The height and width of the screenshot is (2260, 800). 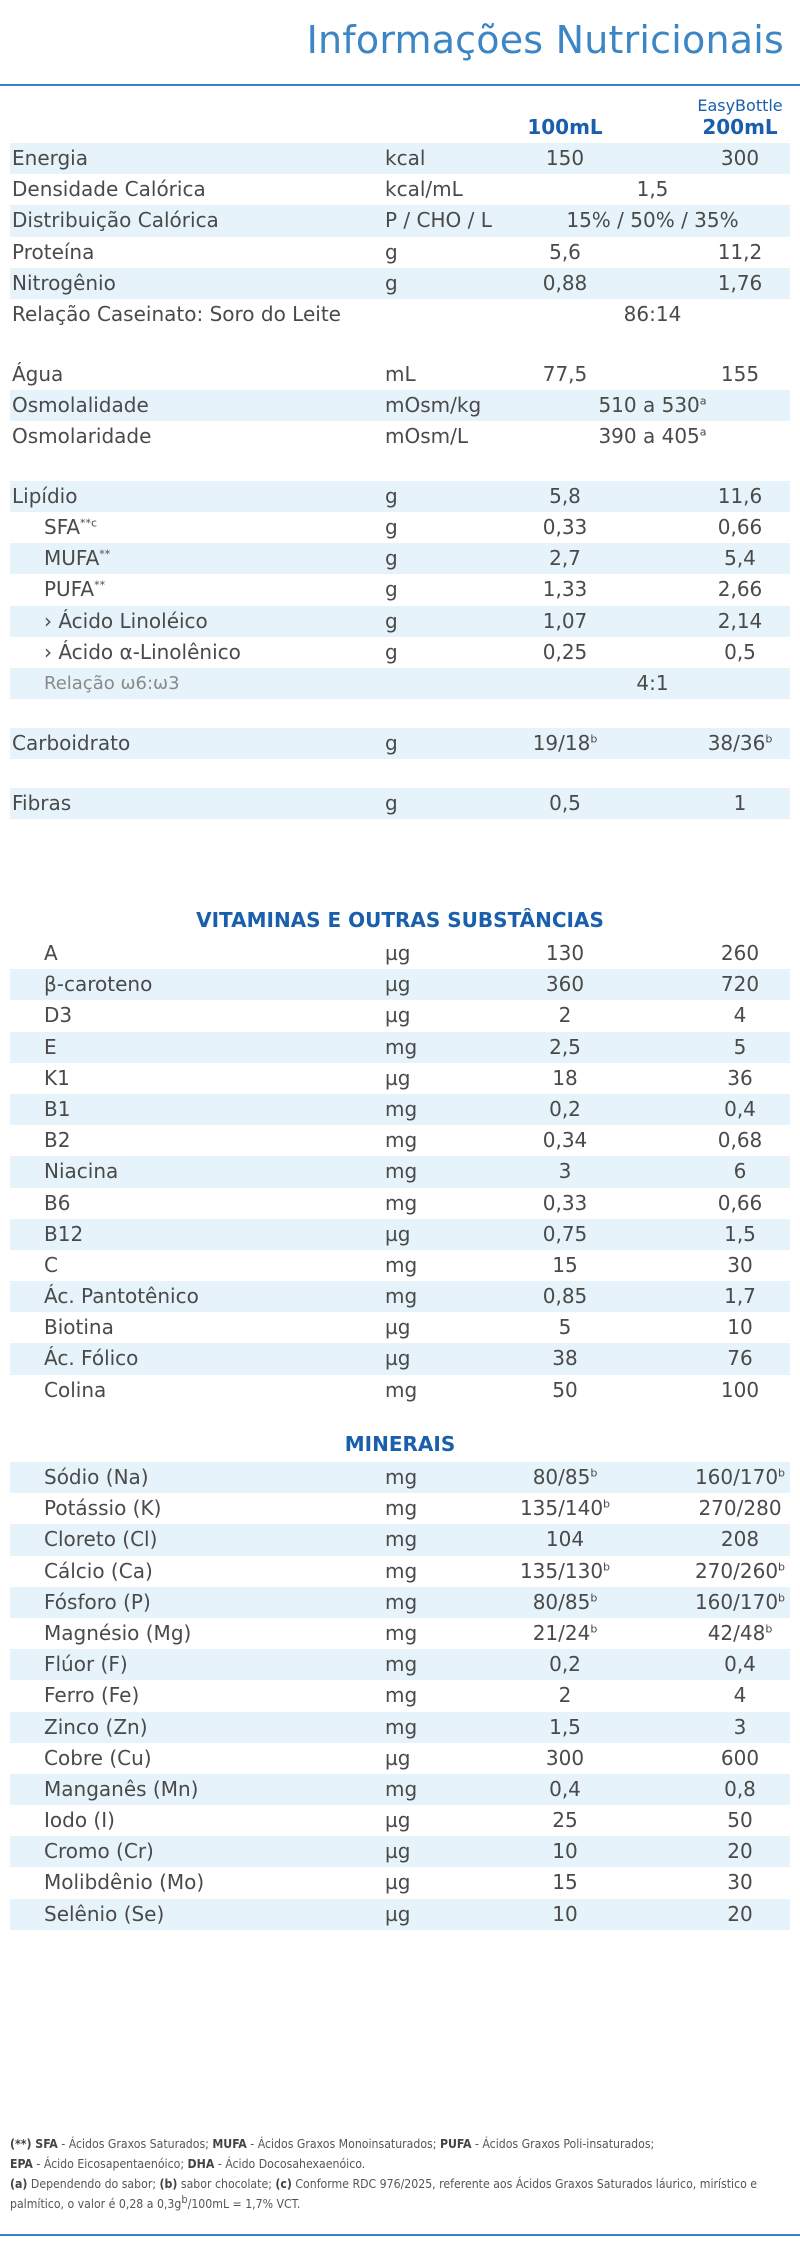 What do you see at coordinates (740, 282) in the screenshot?
I see `row-value-200ml-text: 1,76` at bounding box center [740, 282].